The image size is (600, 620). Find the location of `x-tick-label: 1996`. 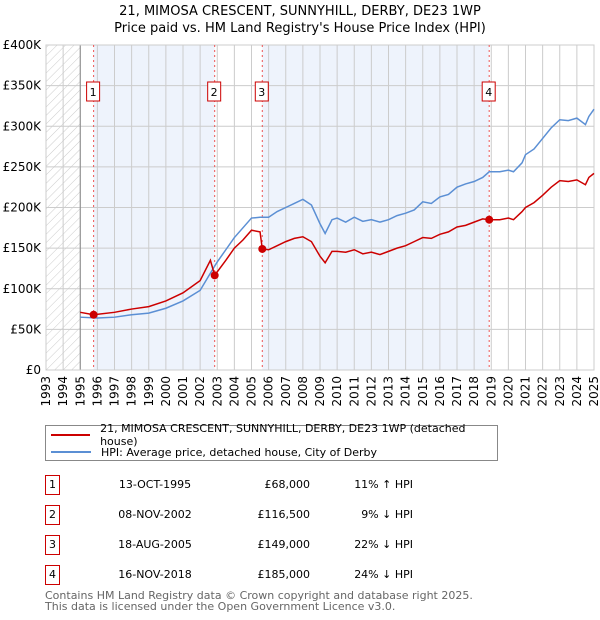

x-tick-label: 1996 is located at coordinates (97, 391).